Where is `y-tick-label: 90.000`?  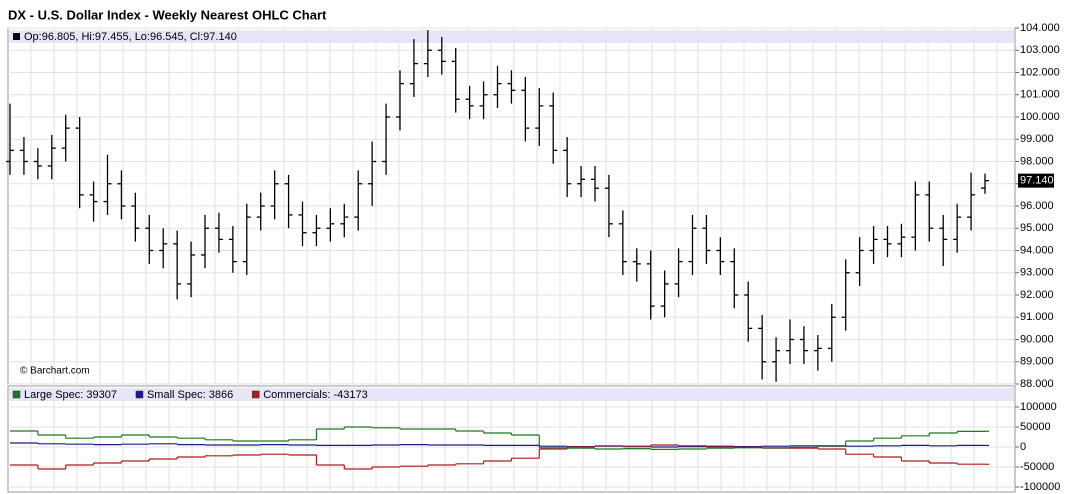 y-tick-label: 90.000 is located at coordinates (1037, 339).